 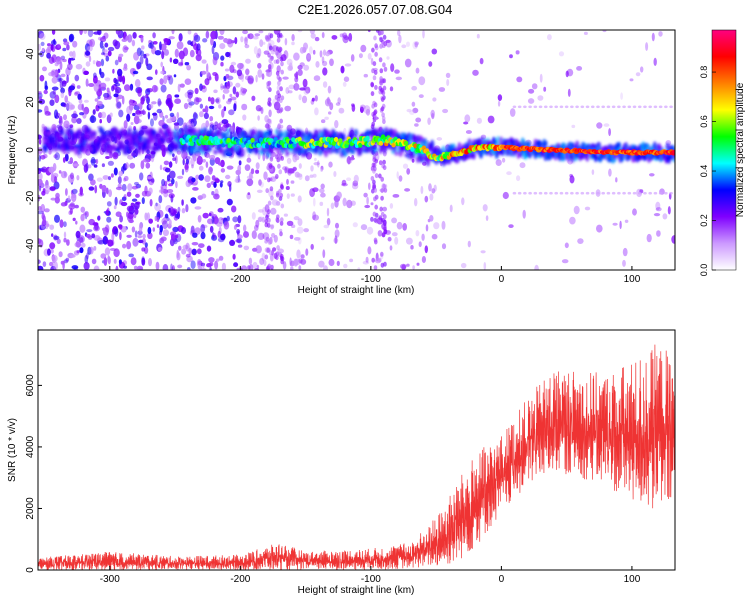 I want to click on figure-title: C2E1.2026.057.07.08.G04, so click(x=375, y=9).